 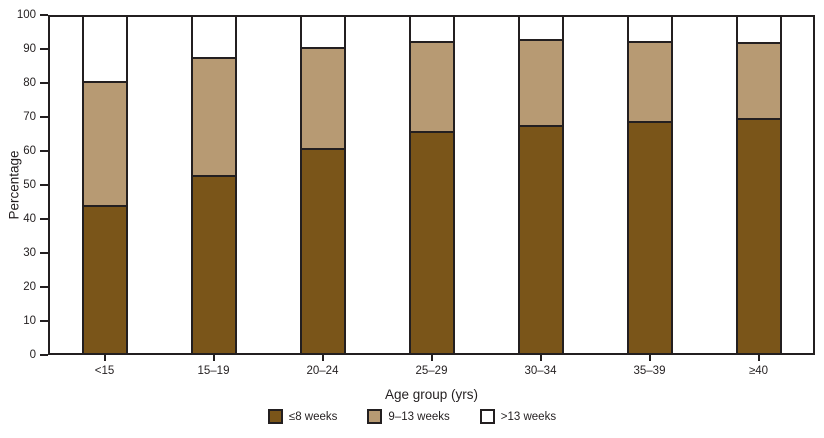 What do you see at coordinates (213, 371) in the screenshot?
I see `x-tick-label: 15–19` at bounding box center [213, 371].